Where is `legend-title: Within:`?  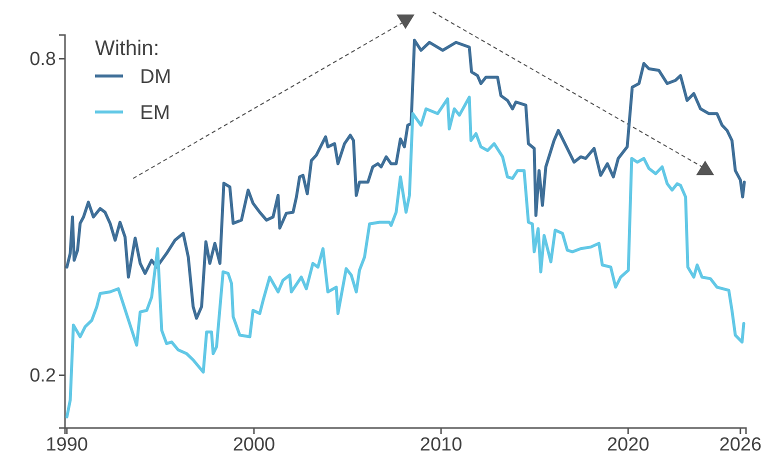 legend-title: Within: is located at coordinates (127, 48).